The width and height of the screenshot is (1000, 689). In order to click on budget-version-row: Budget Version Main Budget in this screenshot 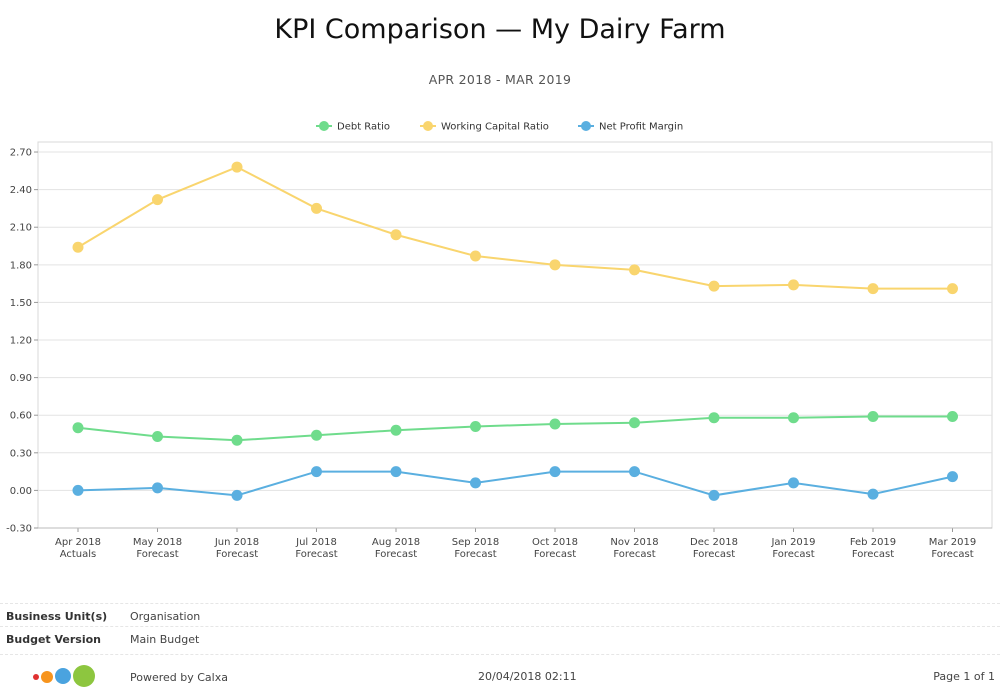, I will do `click(500, 637)`.